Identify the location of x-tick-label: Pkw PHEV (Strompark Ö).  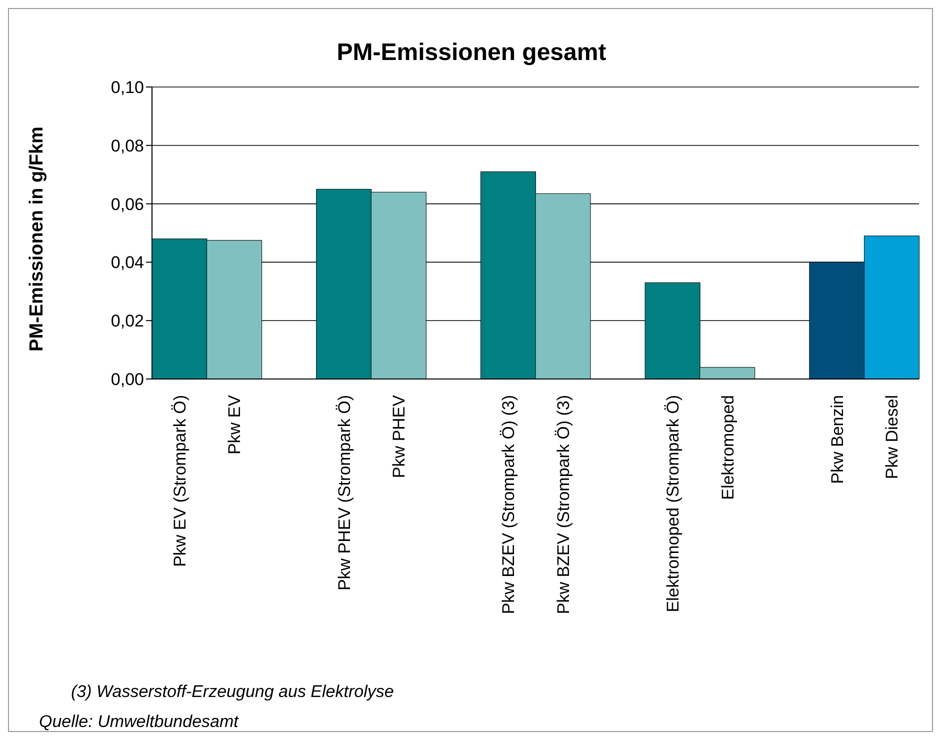
(344, 493).